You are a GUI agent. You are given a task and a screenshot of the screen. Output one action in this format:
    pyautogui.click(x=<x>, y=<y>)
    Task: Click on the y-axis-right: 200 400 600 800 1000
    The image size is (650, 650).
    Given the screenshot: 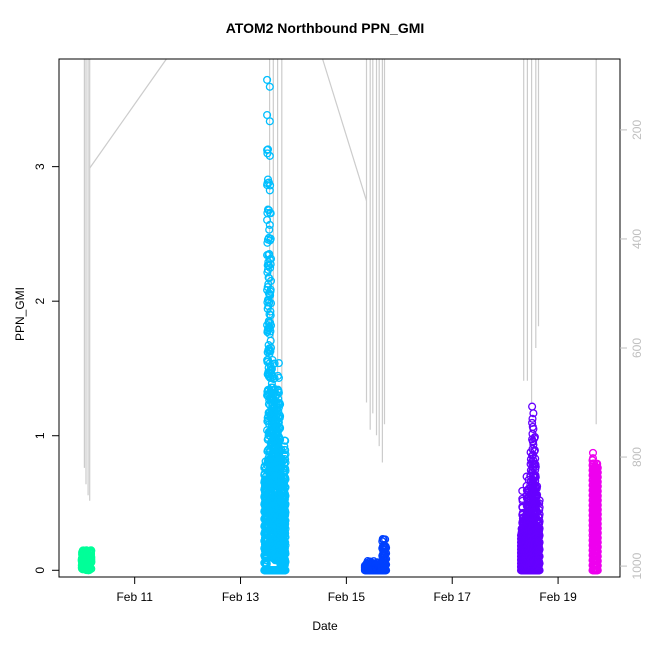 What is the action you would take?
    pyautogui.click(x=632, y=349)
    